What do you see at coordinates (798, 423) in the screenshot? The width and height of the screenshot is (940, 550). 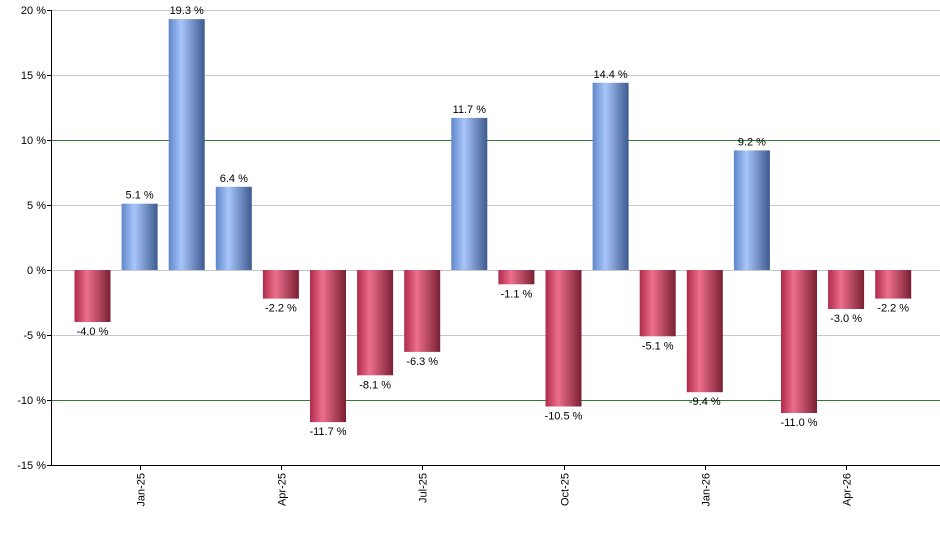 I see `data-label: -11.0 %` at bounding box center [798, 423].